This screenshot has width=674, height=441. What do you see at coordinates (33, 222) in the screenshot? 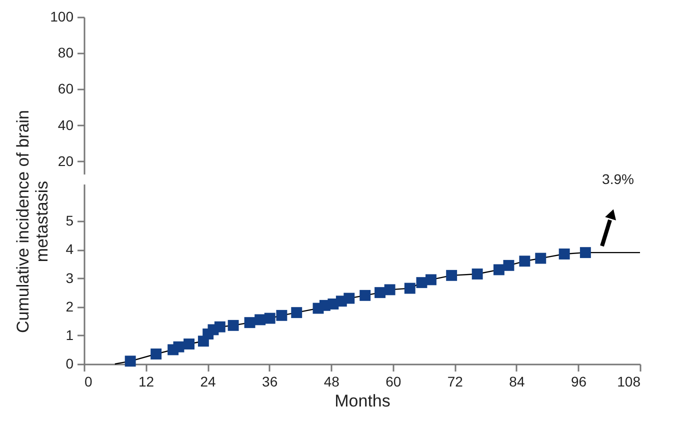
I see `y-axis-title: Cumulative incidence of brain metastasis` at bounding box center [33, 222].